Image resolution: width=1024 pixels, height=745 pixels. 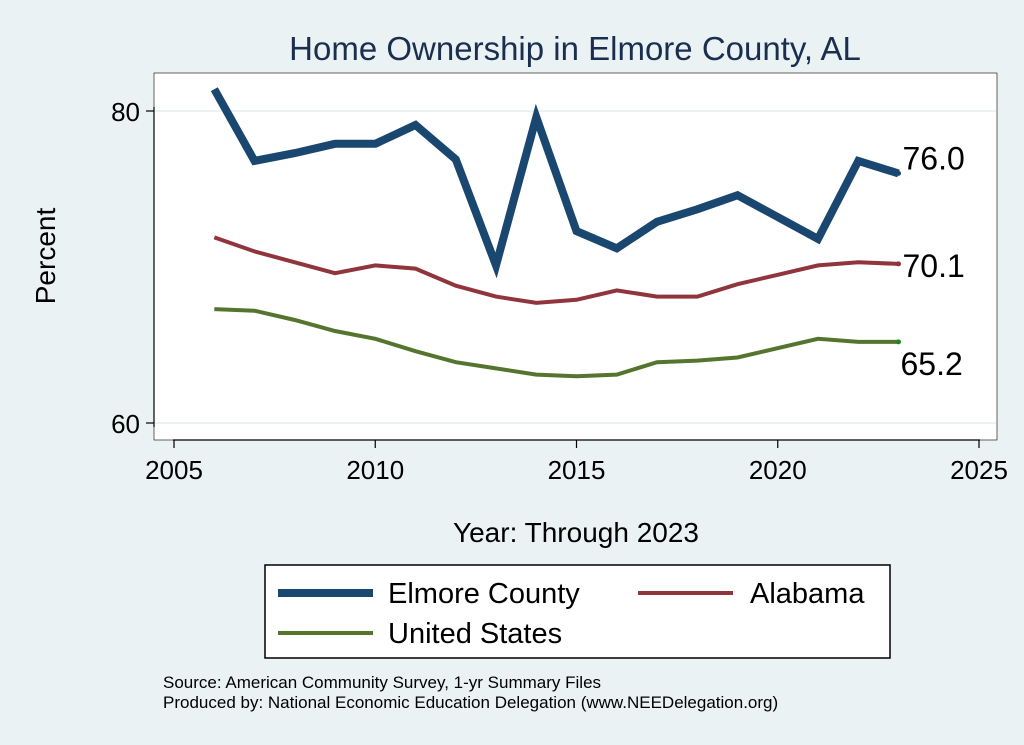 What do you see at coordinates (174, 470) in the screenshot?
I see `x-tick-label-2005: 2005` at bounding box center [174, 470].